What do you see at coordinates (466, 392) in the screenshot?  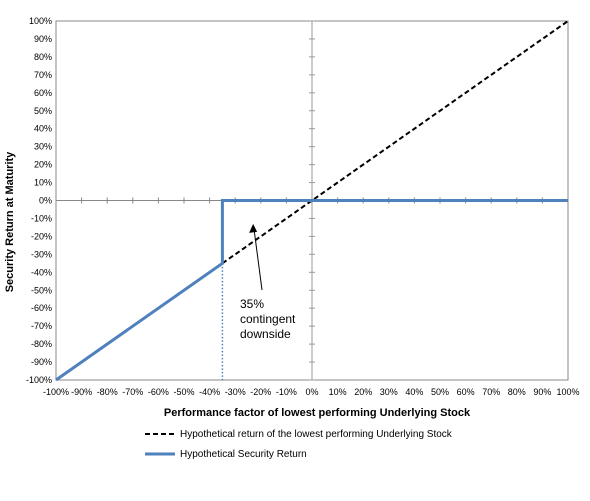 I see `x-tick-label-16: 60%` at bounding box center [466, 392].